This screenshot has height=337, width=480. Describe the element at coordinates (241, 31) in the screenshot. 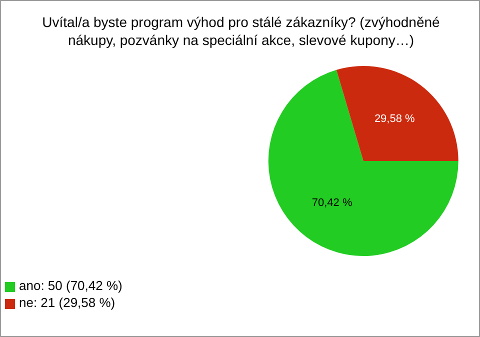

I see `chart-title: Uvítal/a byste program výhod pro stálé zákazníky? (zvýhodněné nákupy, pozvánky na speciální akce, slevové kupony…)` at that location.